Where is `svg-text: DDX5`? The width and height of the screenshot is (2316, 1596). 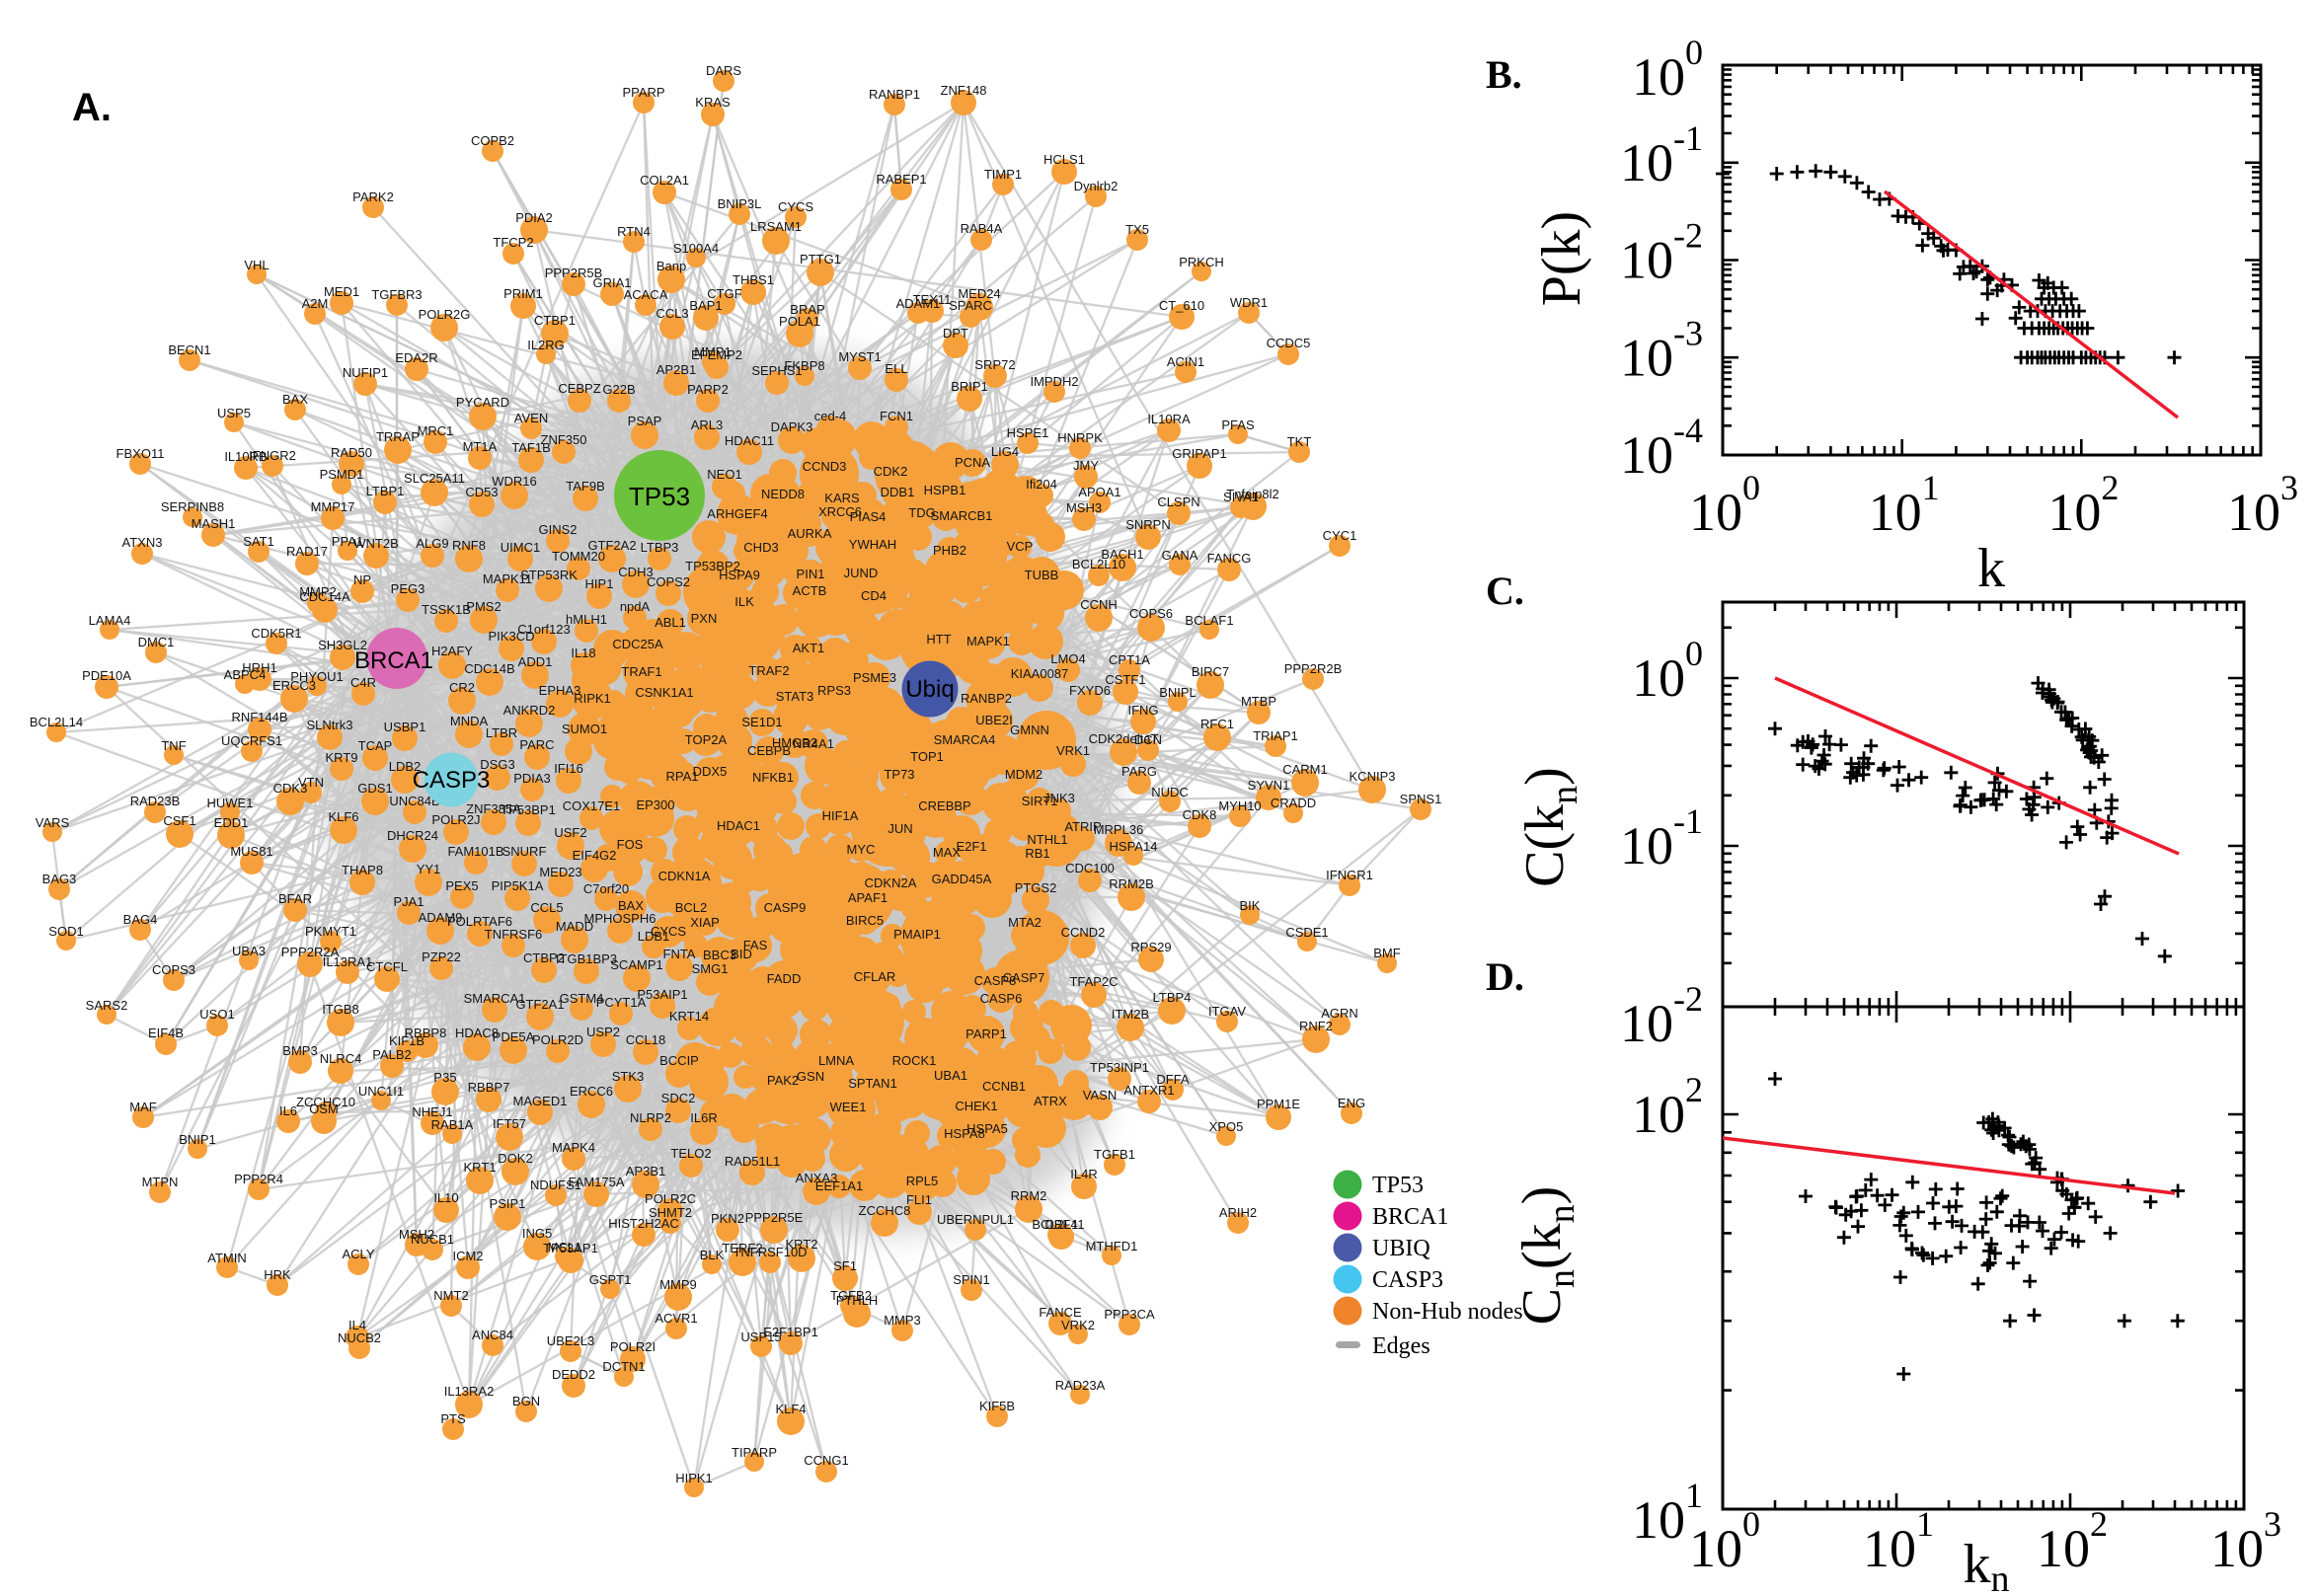 svg-text: DDX5 is located at coordinates (710, 771).